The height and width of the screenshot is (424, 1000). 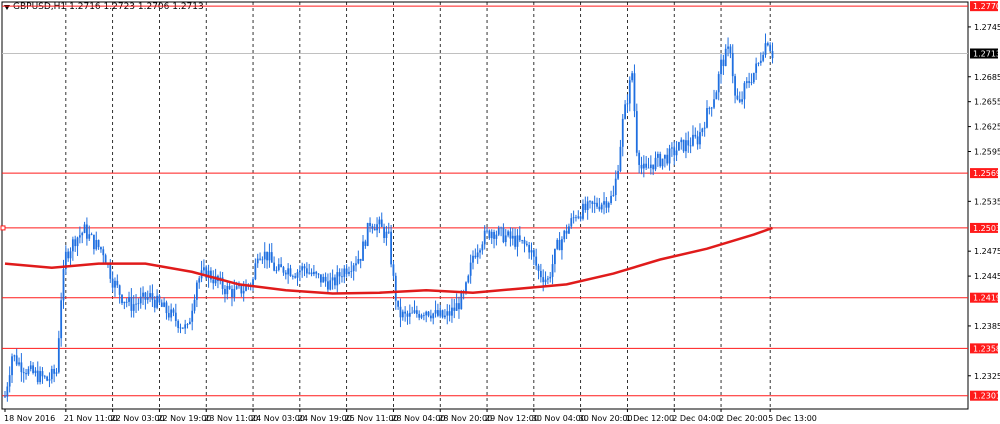 What do you see at coordinates (606, 418) in the screenshot?
I see `x-tick-label: 30 Nov 20:00` at bounding box center [606, 418].